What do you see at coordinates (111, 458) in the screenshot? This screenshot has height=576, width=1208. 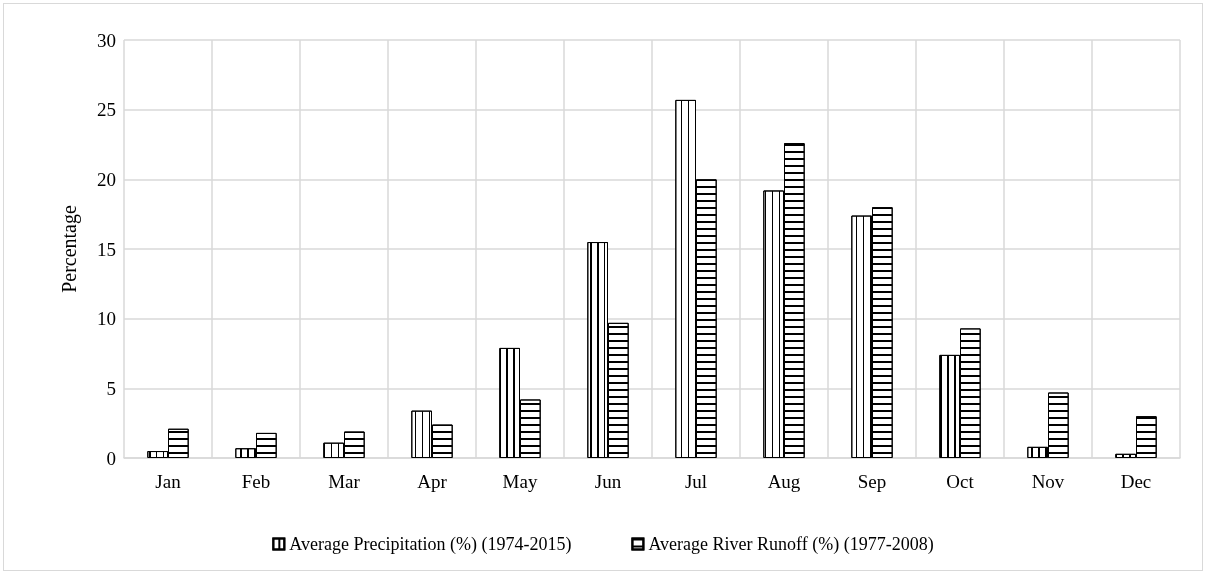 I see `y-tick-label: 0` at bounding box center [111, 458].